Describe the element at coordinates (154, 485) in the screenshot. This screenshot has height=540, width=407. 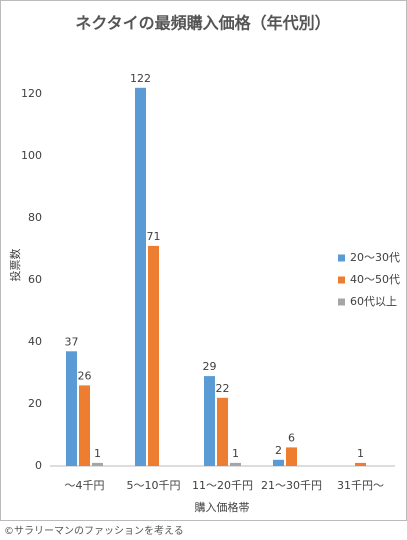
I see `x-tick-label: 5～10千円` at that location.